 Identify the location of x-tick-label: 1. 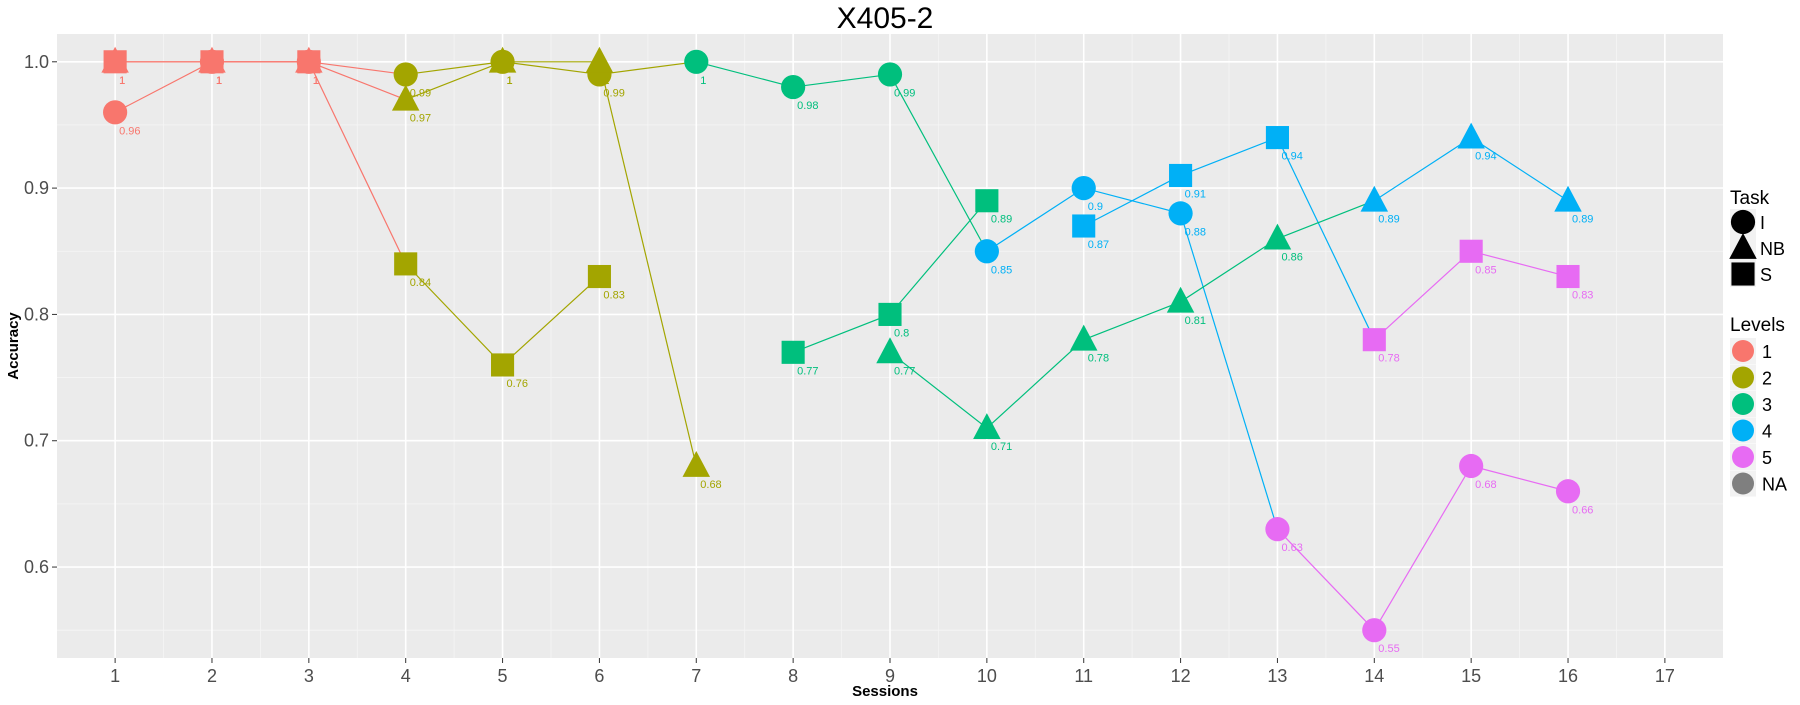
(115, 676).